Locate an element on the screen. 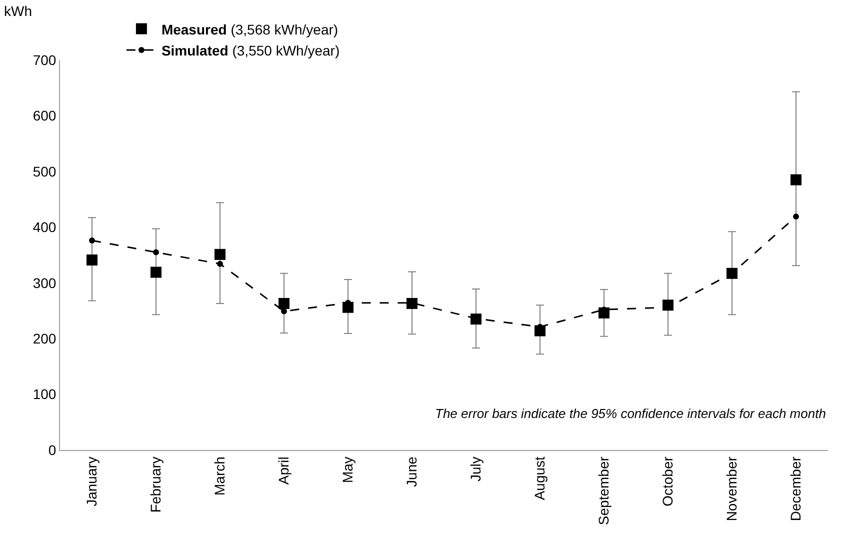 Image resolution: width=843 pixels, height=550 pixels. x-tick-label: July is located at coordinates (476, 469).